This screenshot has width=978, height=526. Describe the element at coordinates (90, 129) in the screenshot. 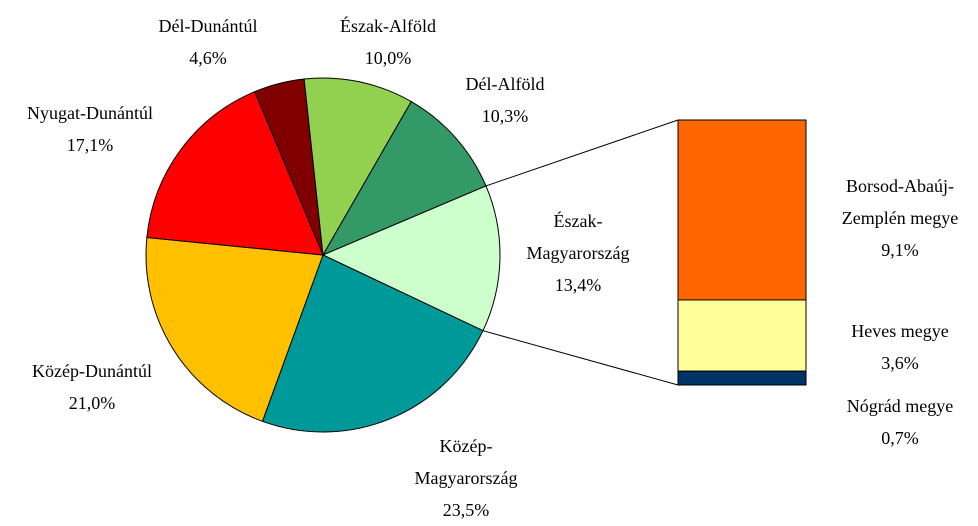

I see `slice-label: Nyugat-Dunántúl 17,1%` at that location.